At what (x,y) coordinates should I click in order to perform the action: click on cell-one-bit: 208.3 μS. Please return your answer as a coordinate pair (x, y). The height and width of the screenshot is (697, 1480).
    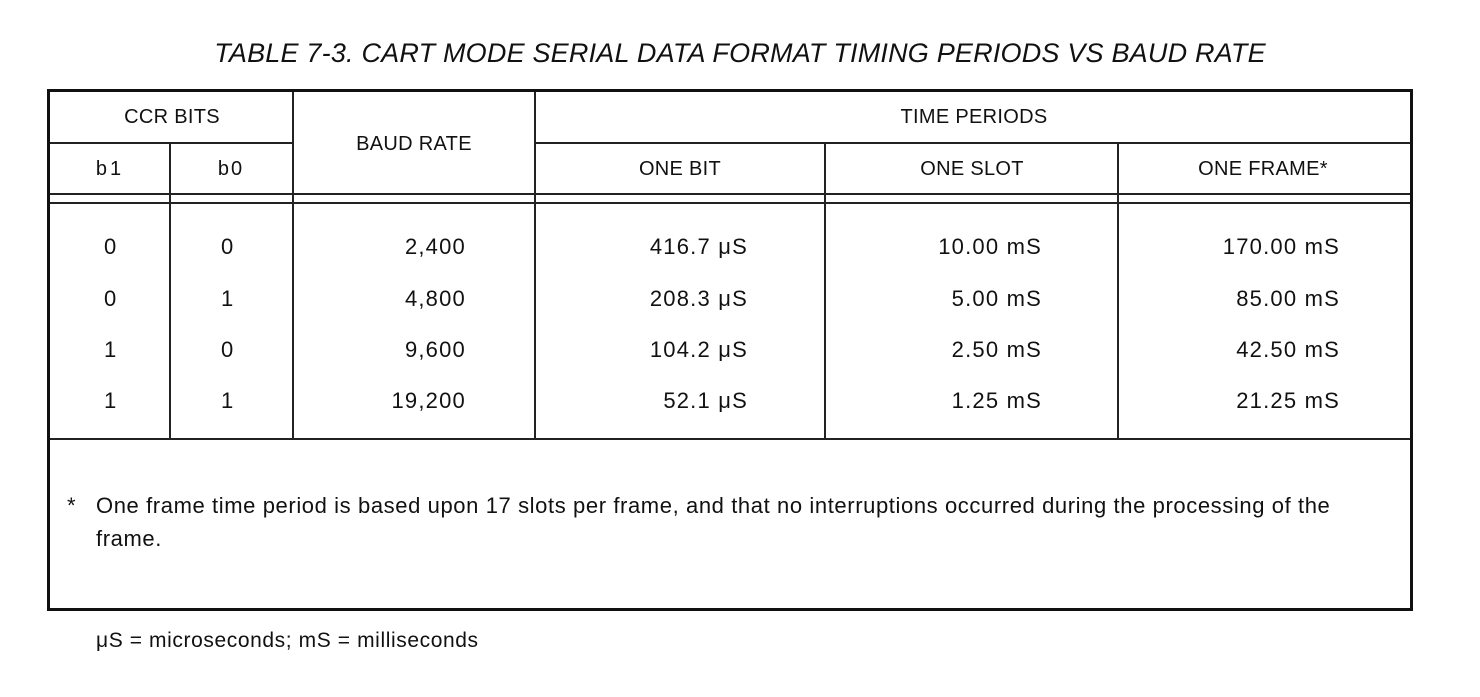
    Looking at the image, I should click on (698, 298).